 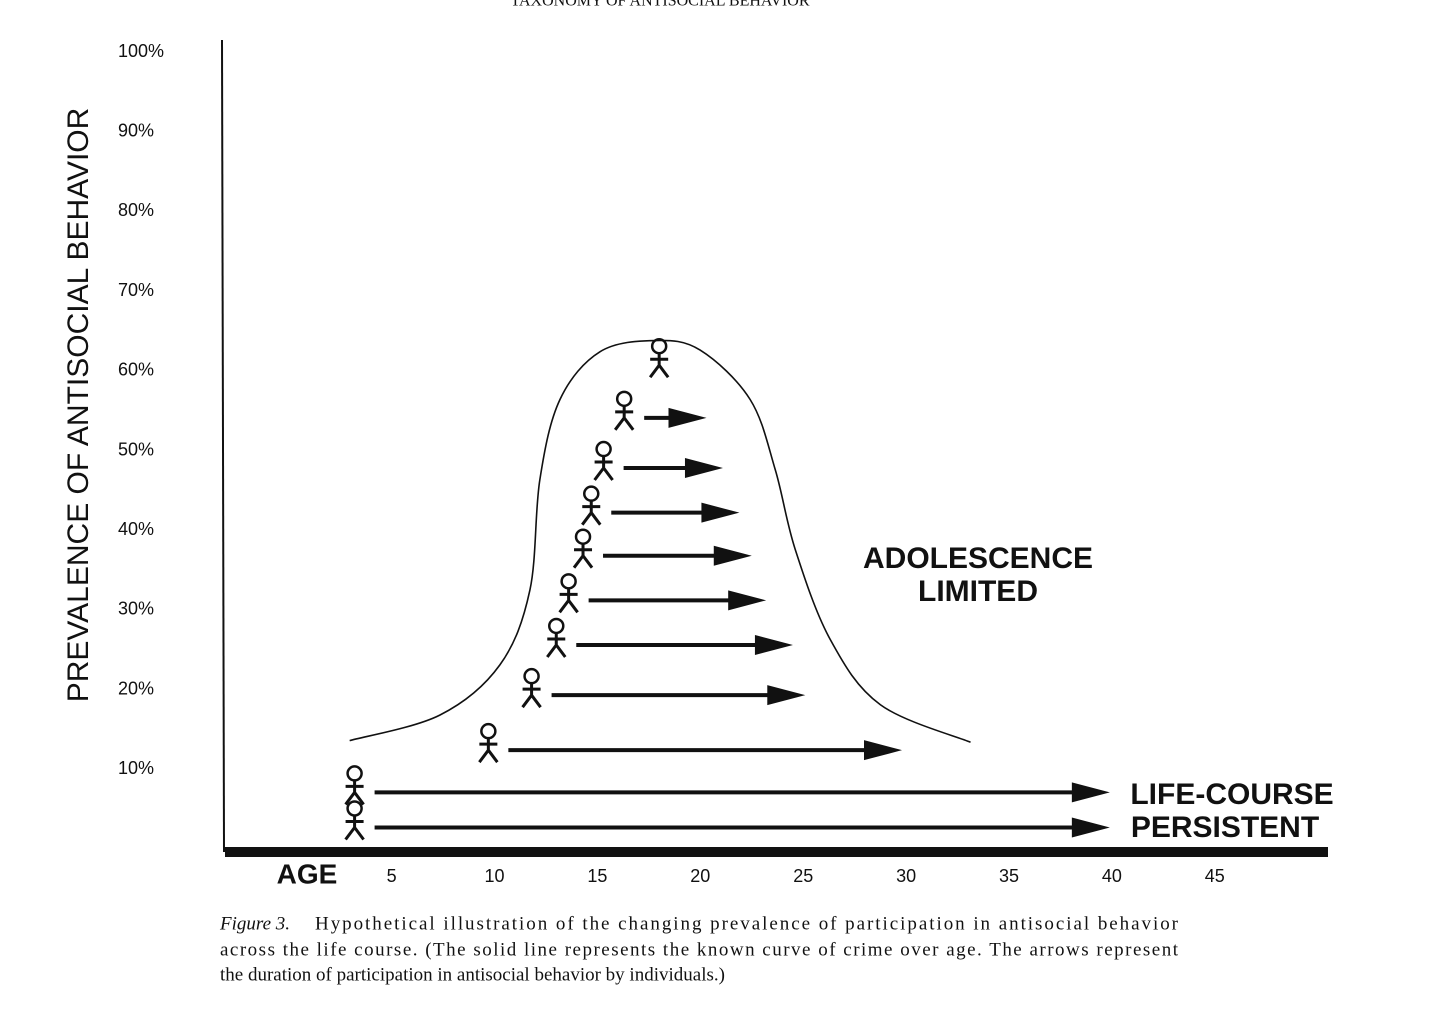 What do you see at coordinates (136, 768) in the screenshot?
I see `y-tick-label: 10%` at bounding box center [136, 768].